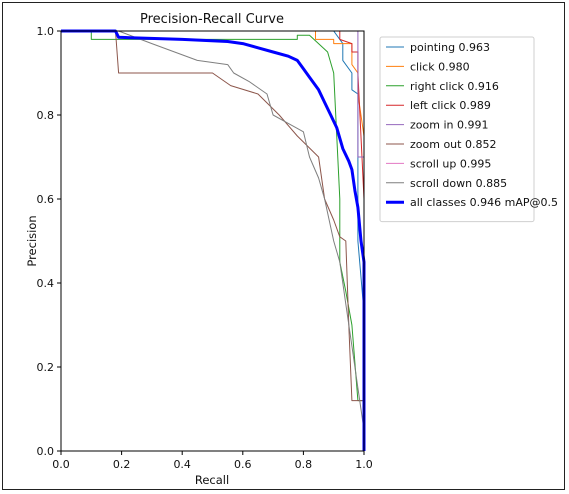 This screenshot has height=494, width=569. What do you see at coordinates (454, 86) in the screenshot?
I see `legend-entry-label: right click 0.916` at bounding box center [454, 86].